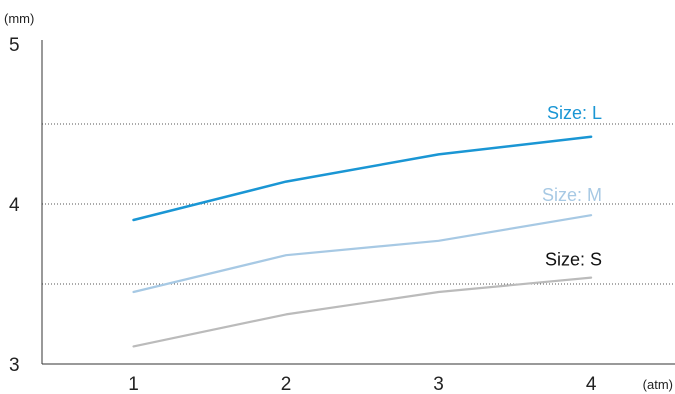 This screenshot has width=675, height=394. What do you see at coordinates (591, 384) in the screenshot?
I see `x-tick-label: 4` at bounding box center [591, 384].